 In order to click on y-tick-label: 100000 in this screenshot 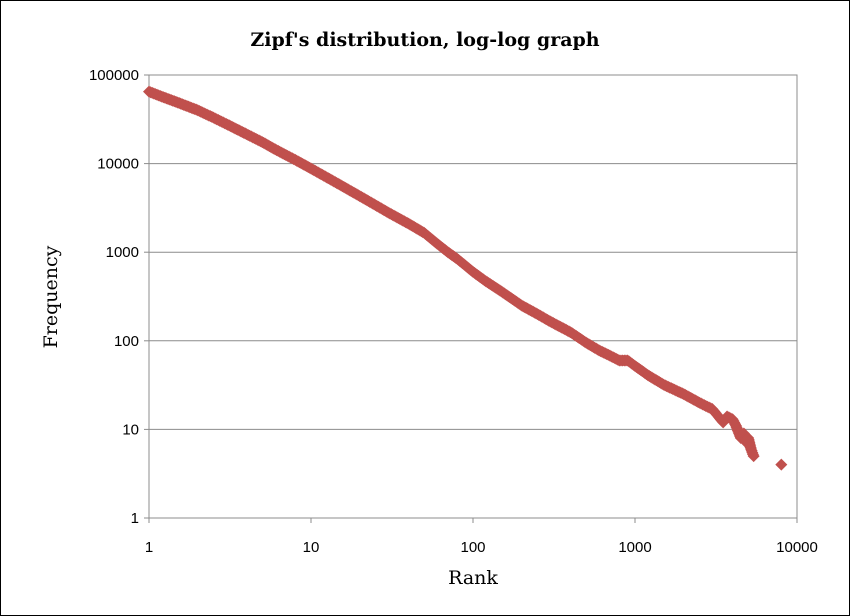, I will do `click(114, 75)`.